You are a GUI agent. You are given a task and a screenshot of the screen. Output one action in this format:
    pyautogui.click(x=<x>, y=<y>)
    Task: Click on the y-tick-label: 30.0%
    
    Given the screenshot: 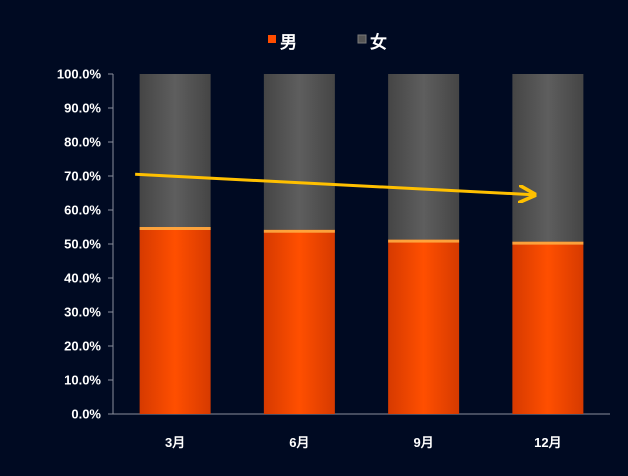 What is the action you would take?
    pyautogui.click(x=82, y=312)
    